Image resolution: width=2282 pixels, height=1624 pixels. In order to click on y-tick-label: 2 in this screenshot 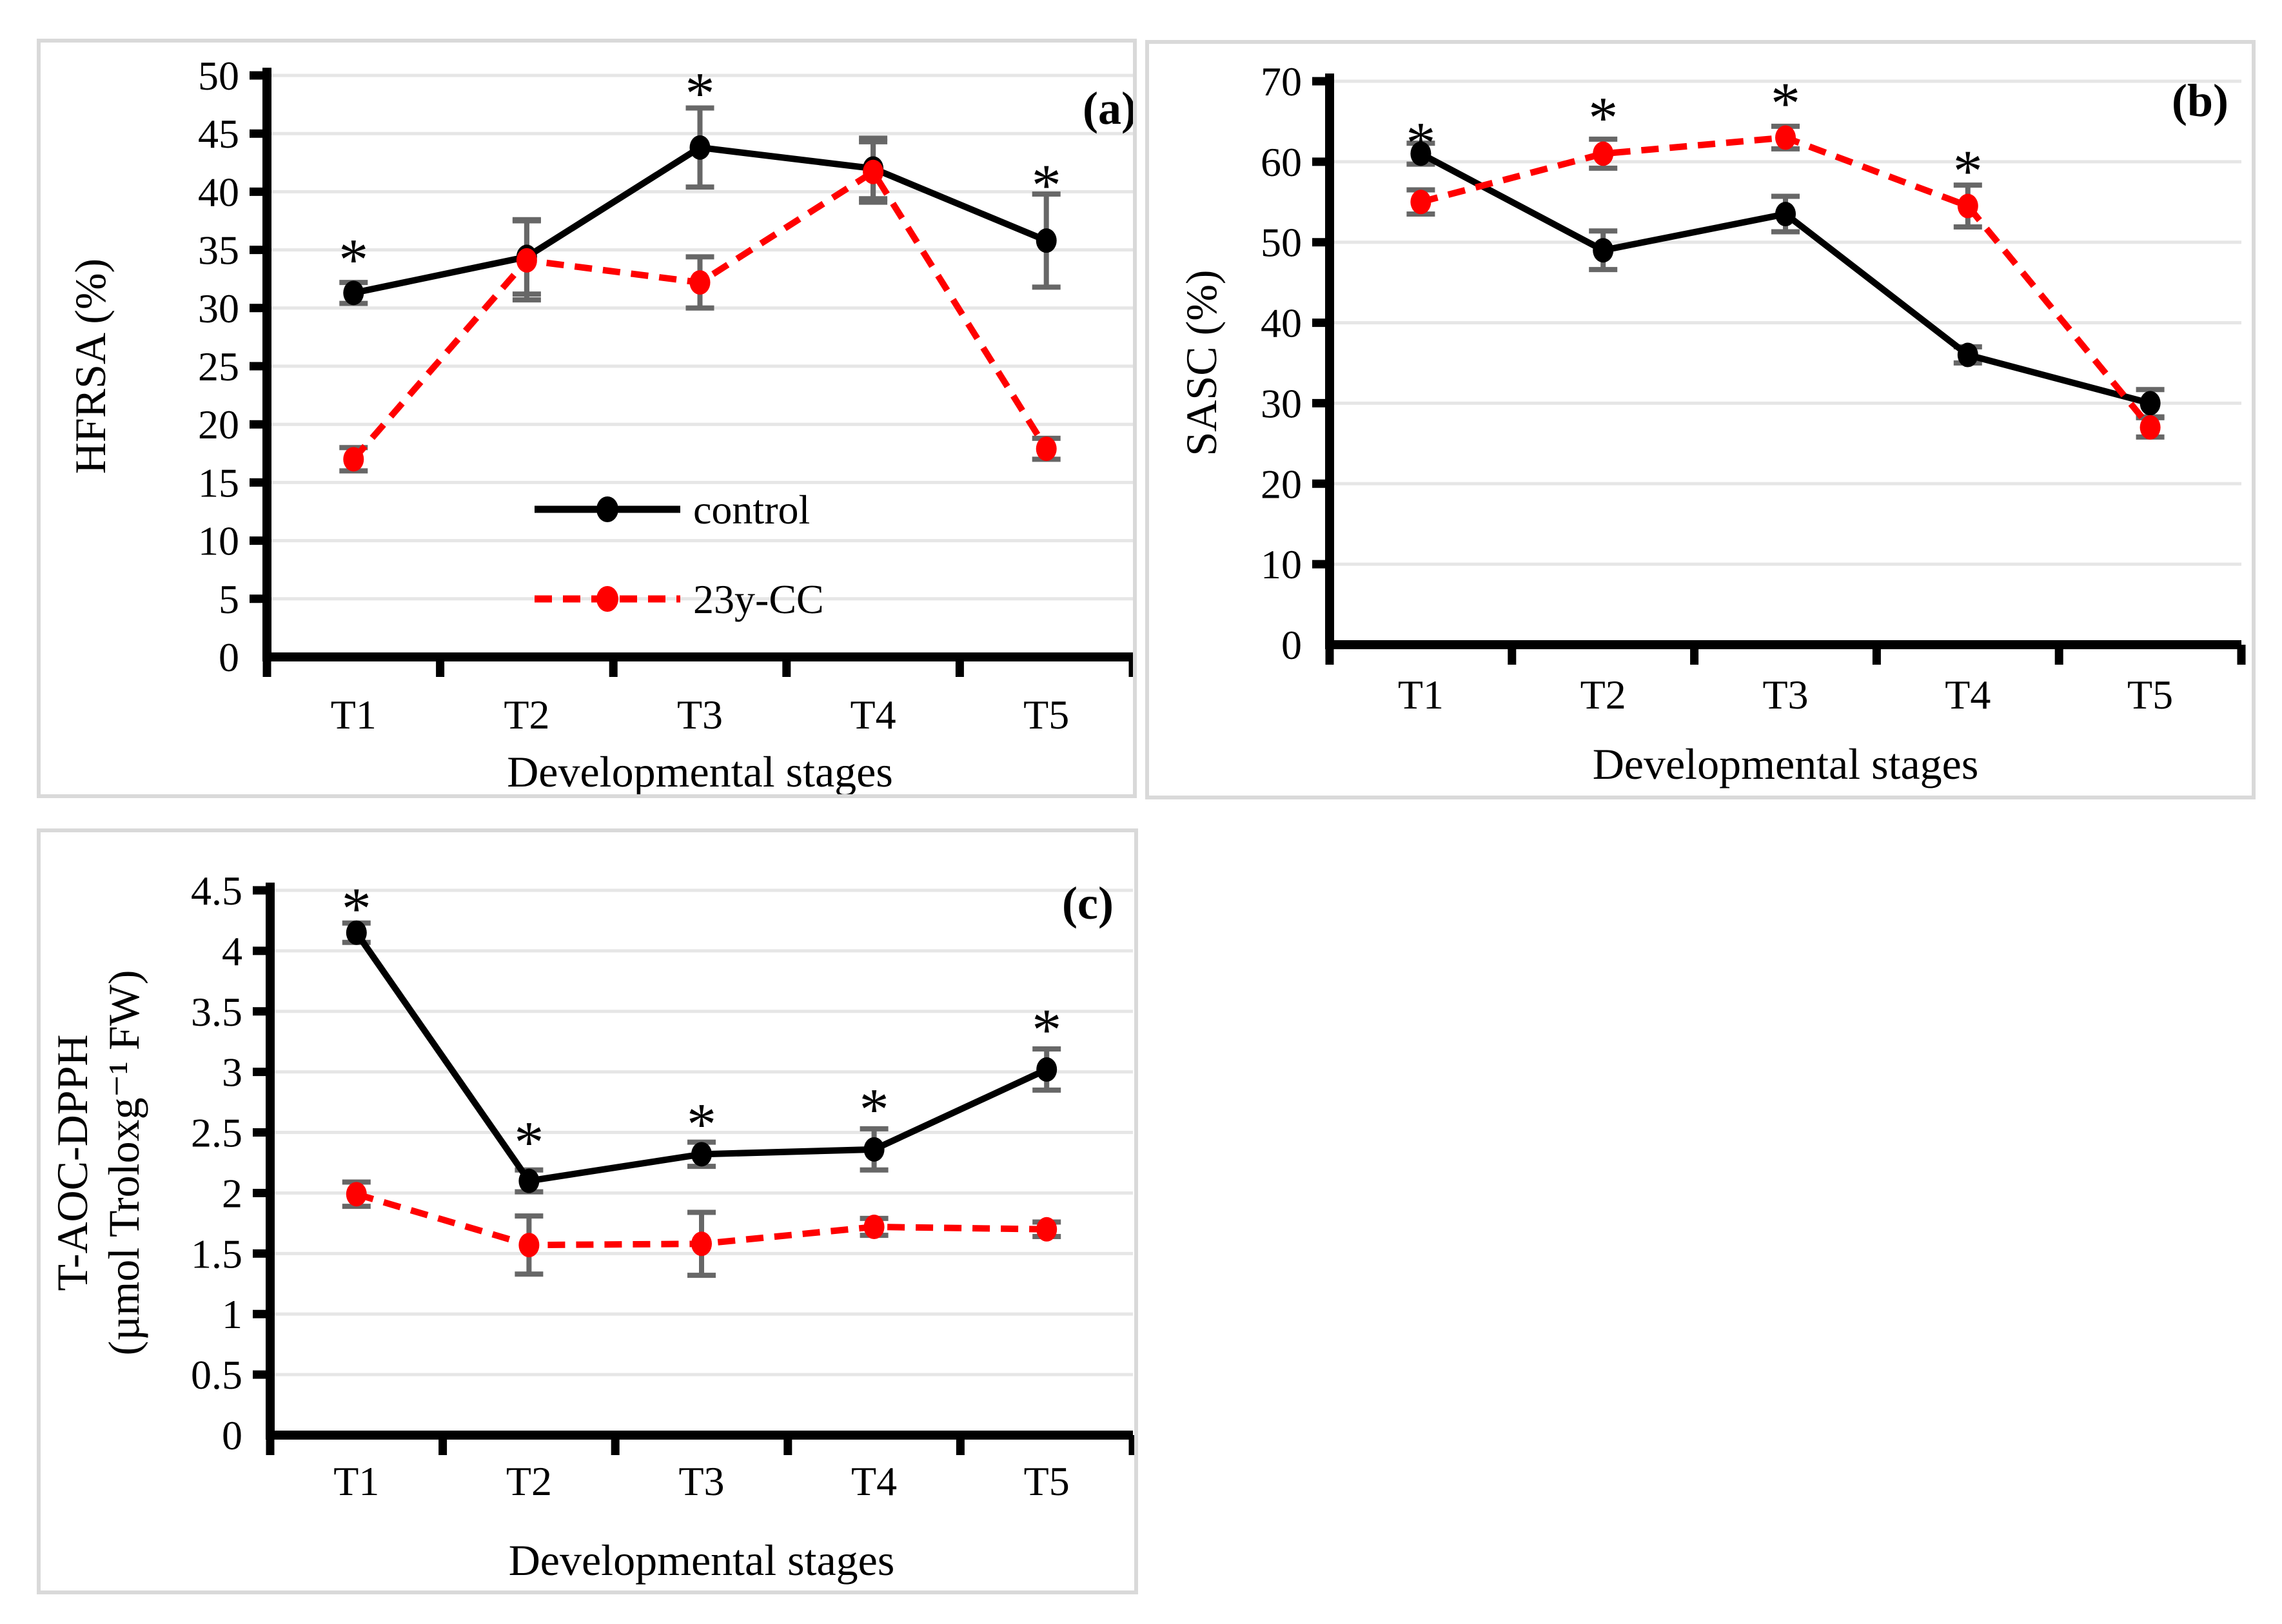, I will do `click(232, 1193)`.